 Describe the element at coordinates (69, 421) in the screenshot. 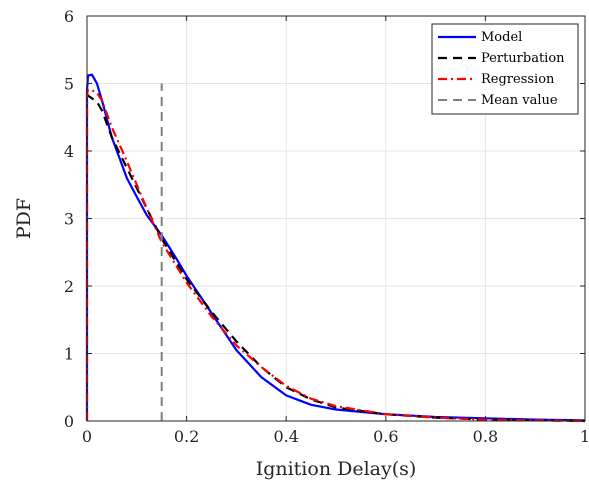

I see `y-tick-label: 0` at that location.